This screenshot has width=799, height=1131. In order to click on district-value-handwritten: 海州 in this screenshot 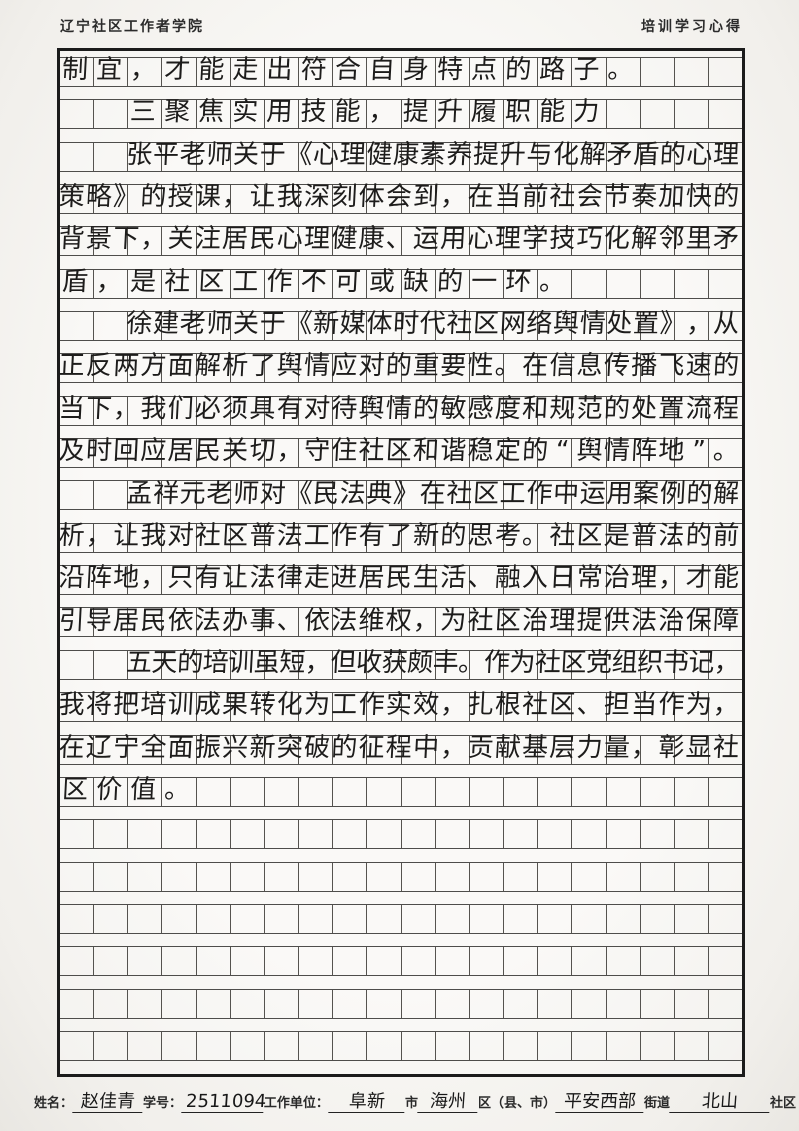, I will do `click(448, 1102)`.